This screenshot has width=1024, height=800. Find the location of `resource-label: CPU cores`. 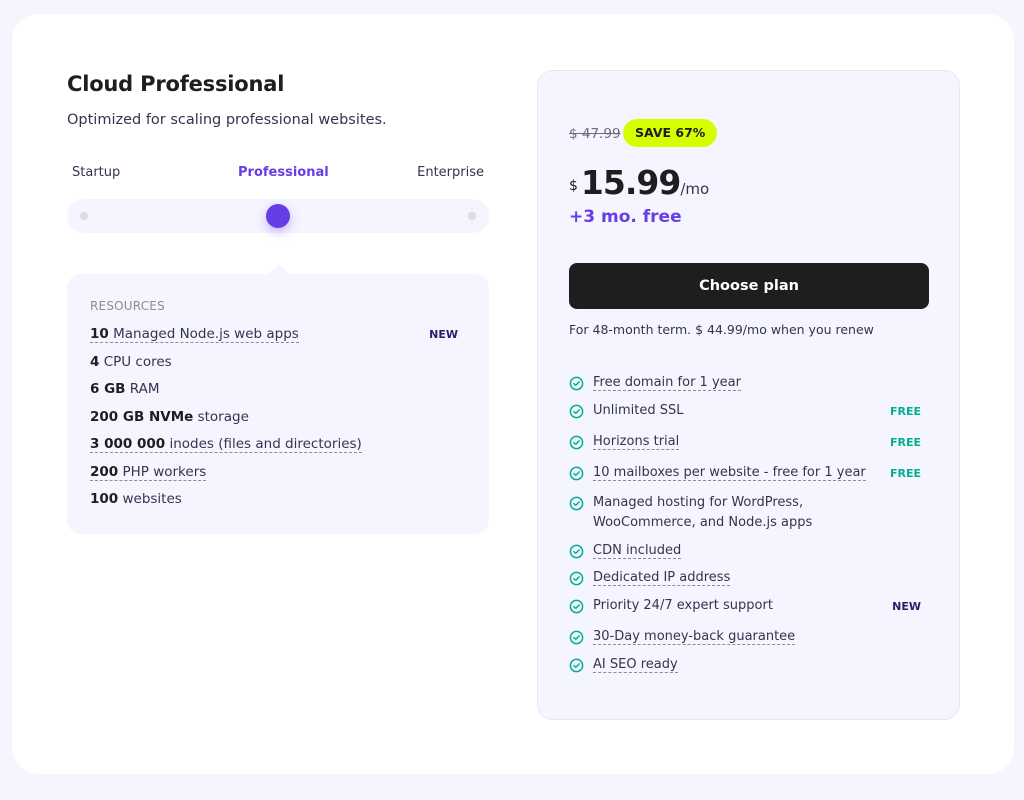

resource-label: CPU cores is located at coordinates (135, 361).